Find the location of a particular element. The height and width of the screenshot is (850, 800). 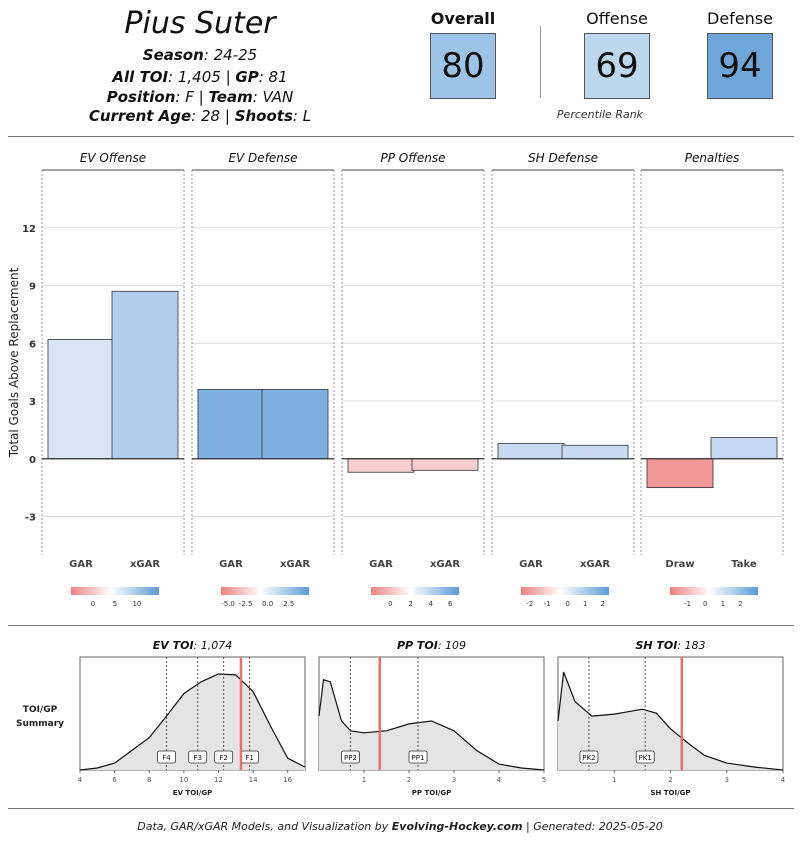

toi-label: All TOI is located at coordinates (140, 77).